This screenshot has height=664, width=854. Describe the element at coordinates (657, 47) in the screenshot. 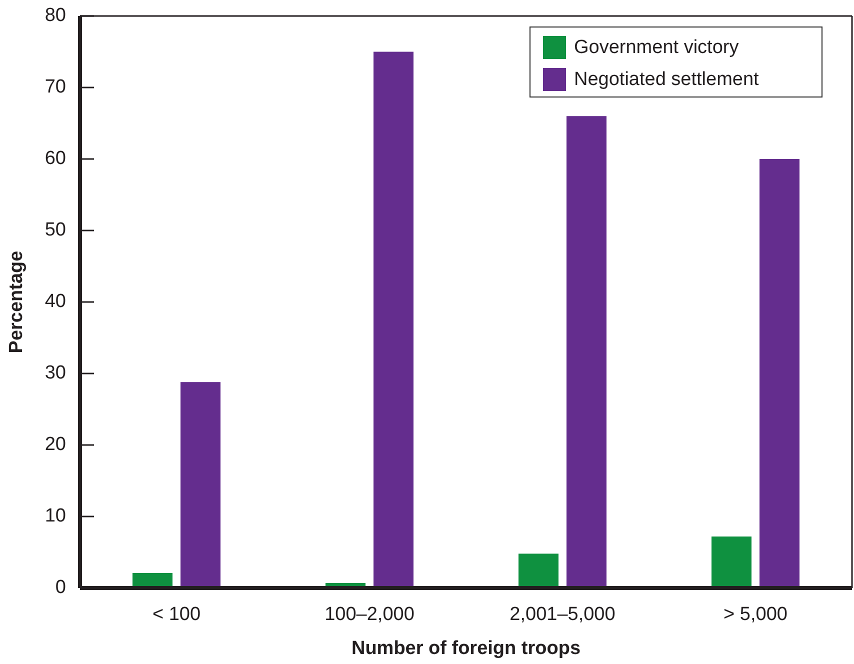

I see `legend-label: Government victory` at that location.